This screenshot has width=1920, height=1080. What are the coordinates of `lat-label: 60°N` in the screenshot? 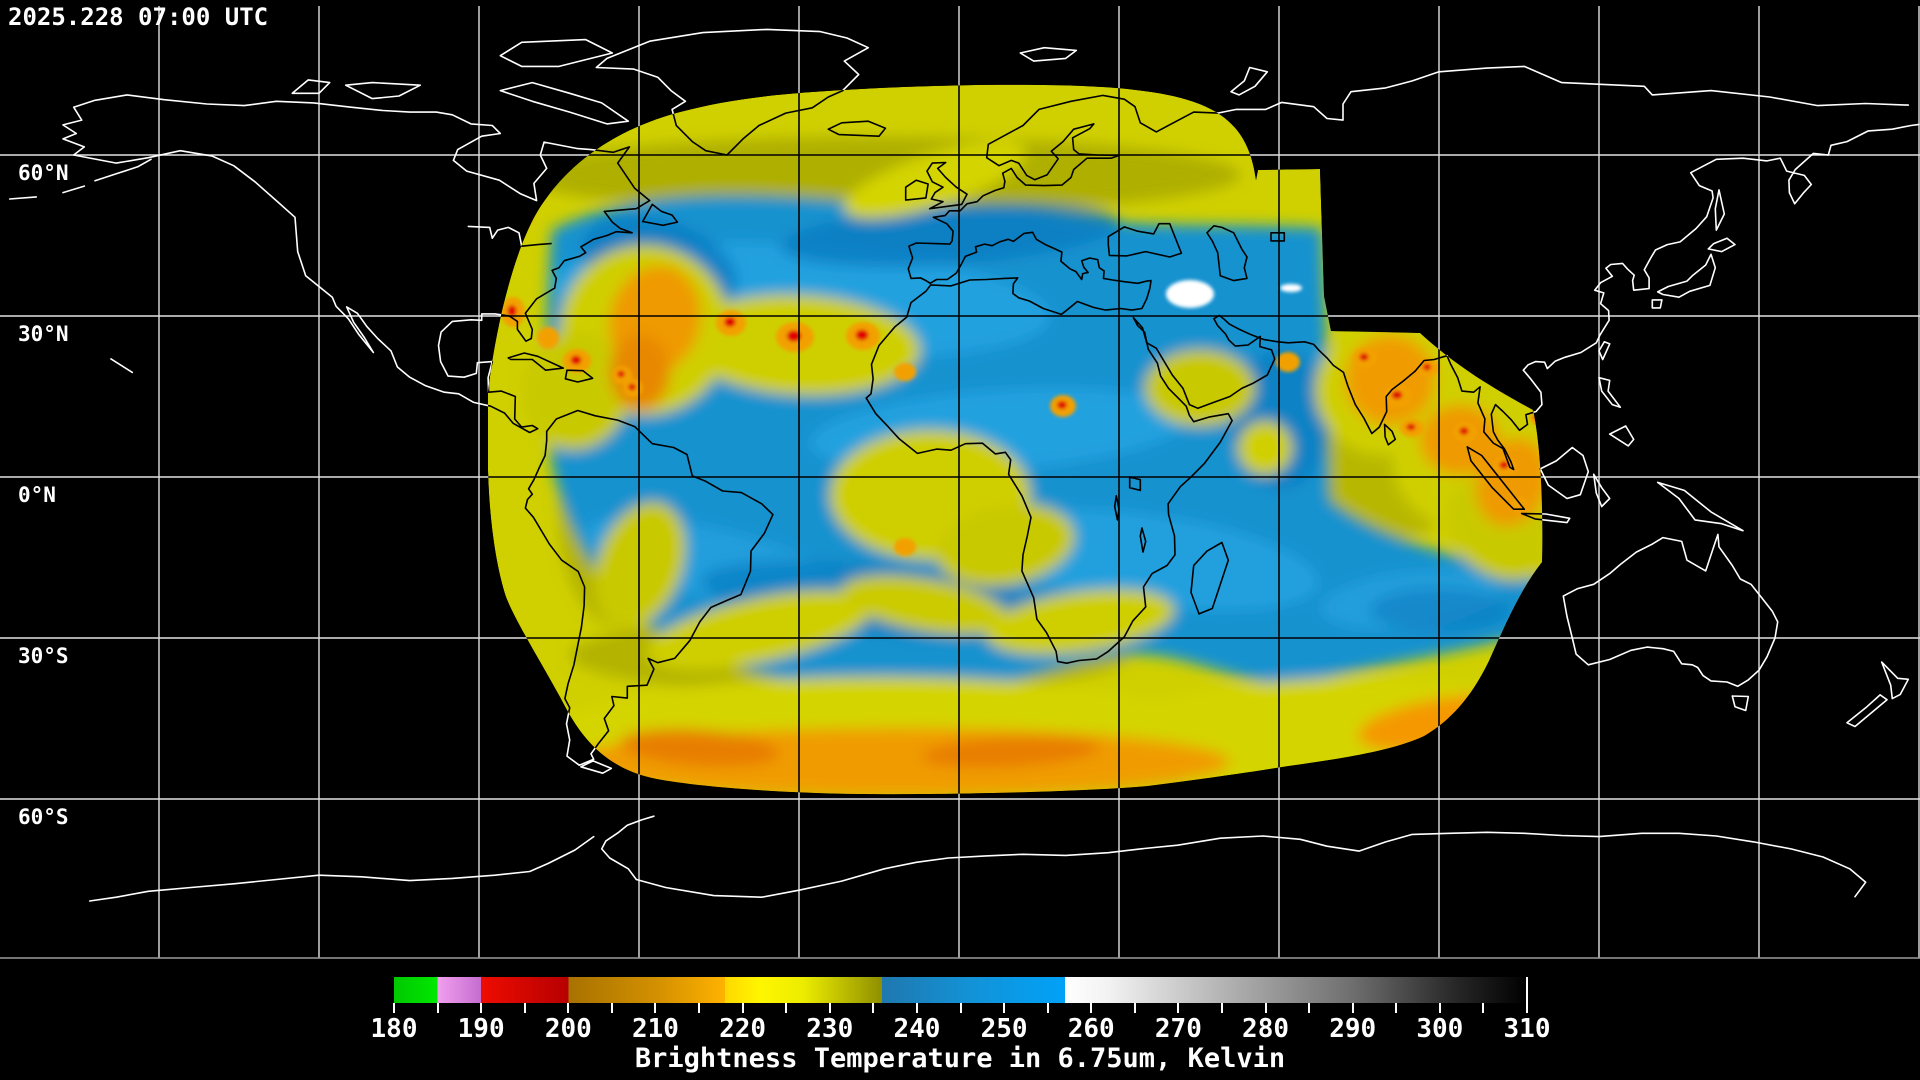 It's located at (43, 173).